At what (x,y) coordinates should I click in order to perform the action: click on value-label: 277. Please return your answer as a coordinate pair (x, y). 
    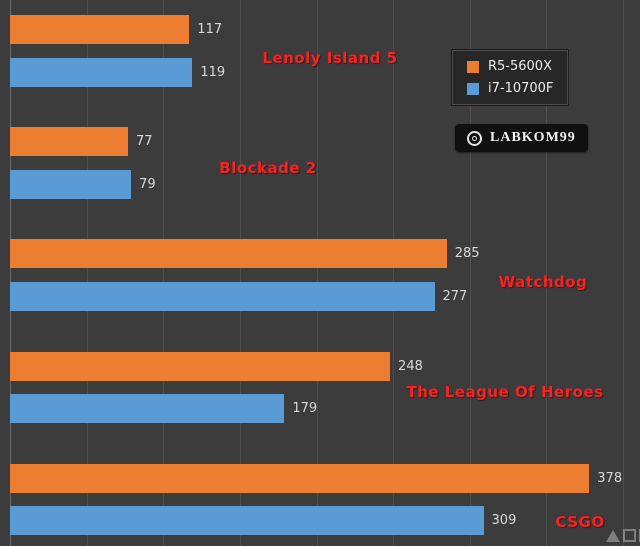
    Looking at the image, I should click on (455, 296).